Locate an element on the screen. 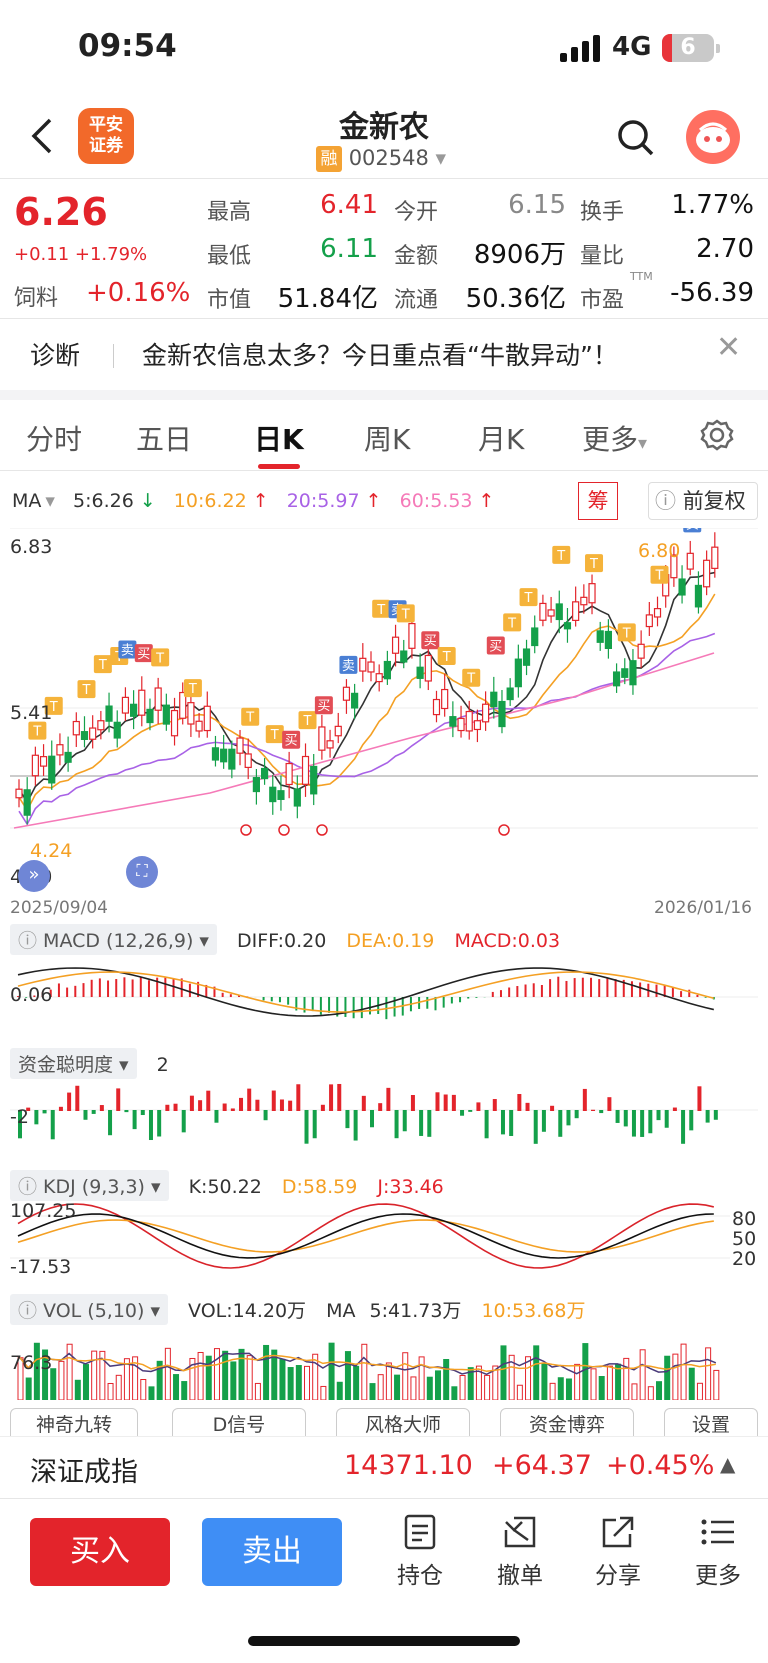 Image resolution: width=768 pixels, height=1663 pixels. network-label: 4G is located at coordinates (632, 47).